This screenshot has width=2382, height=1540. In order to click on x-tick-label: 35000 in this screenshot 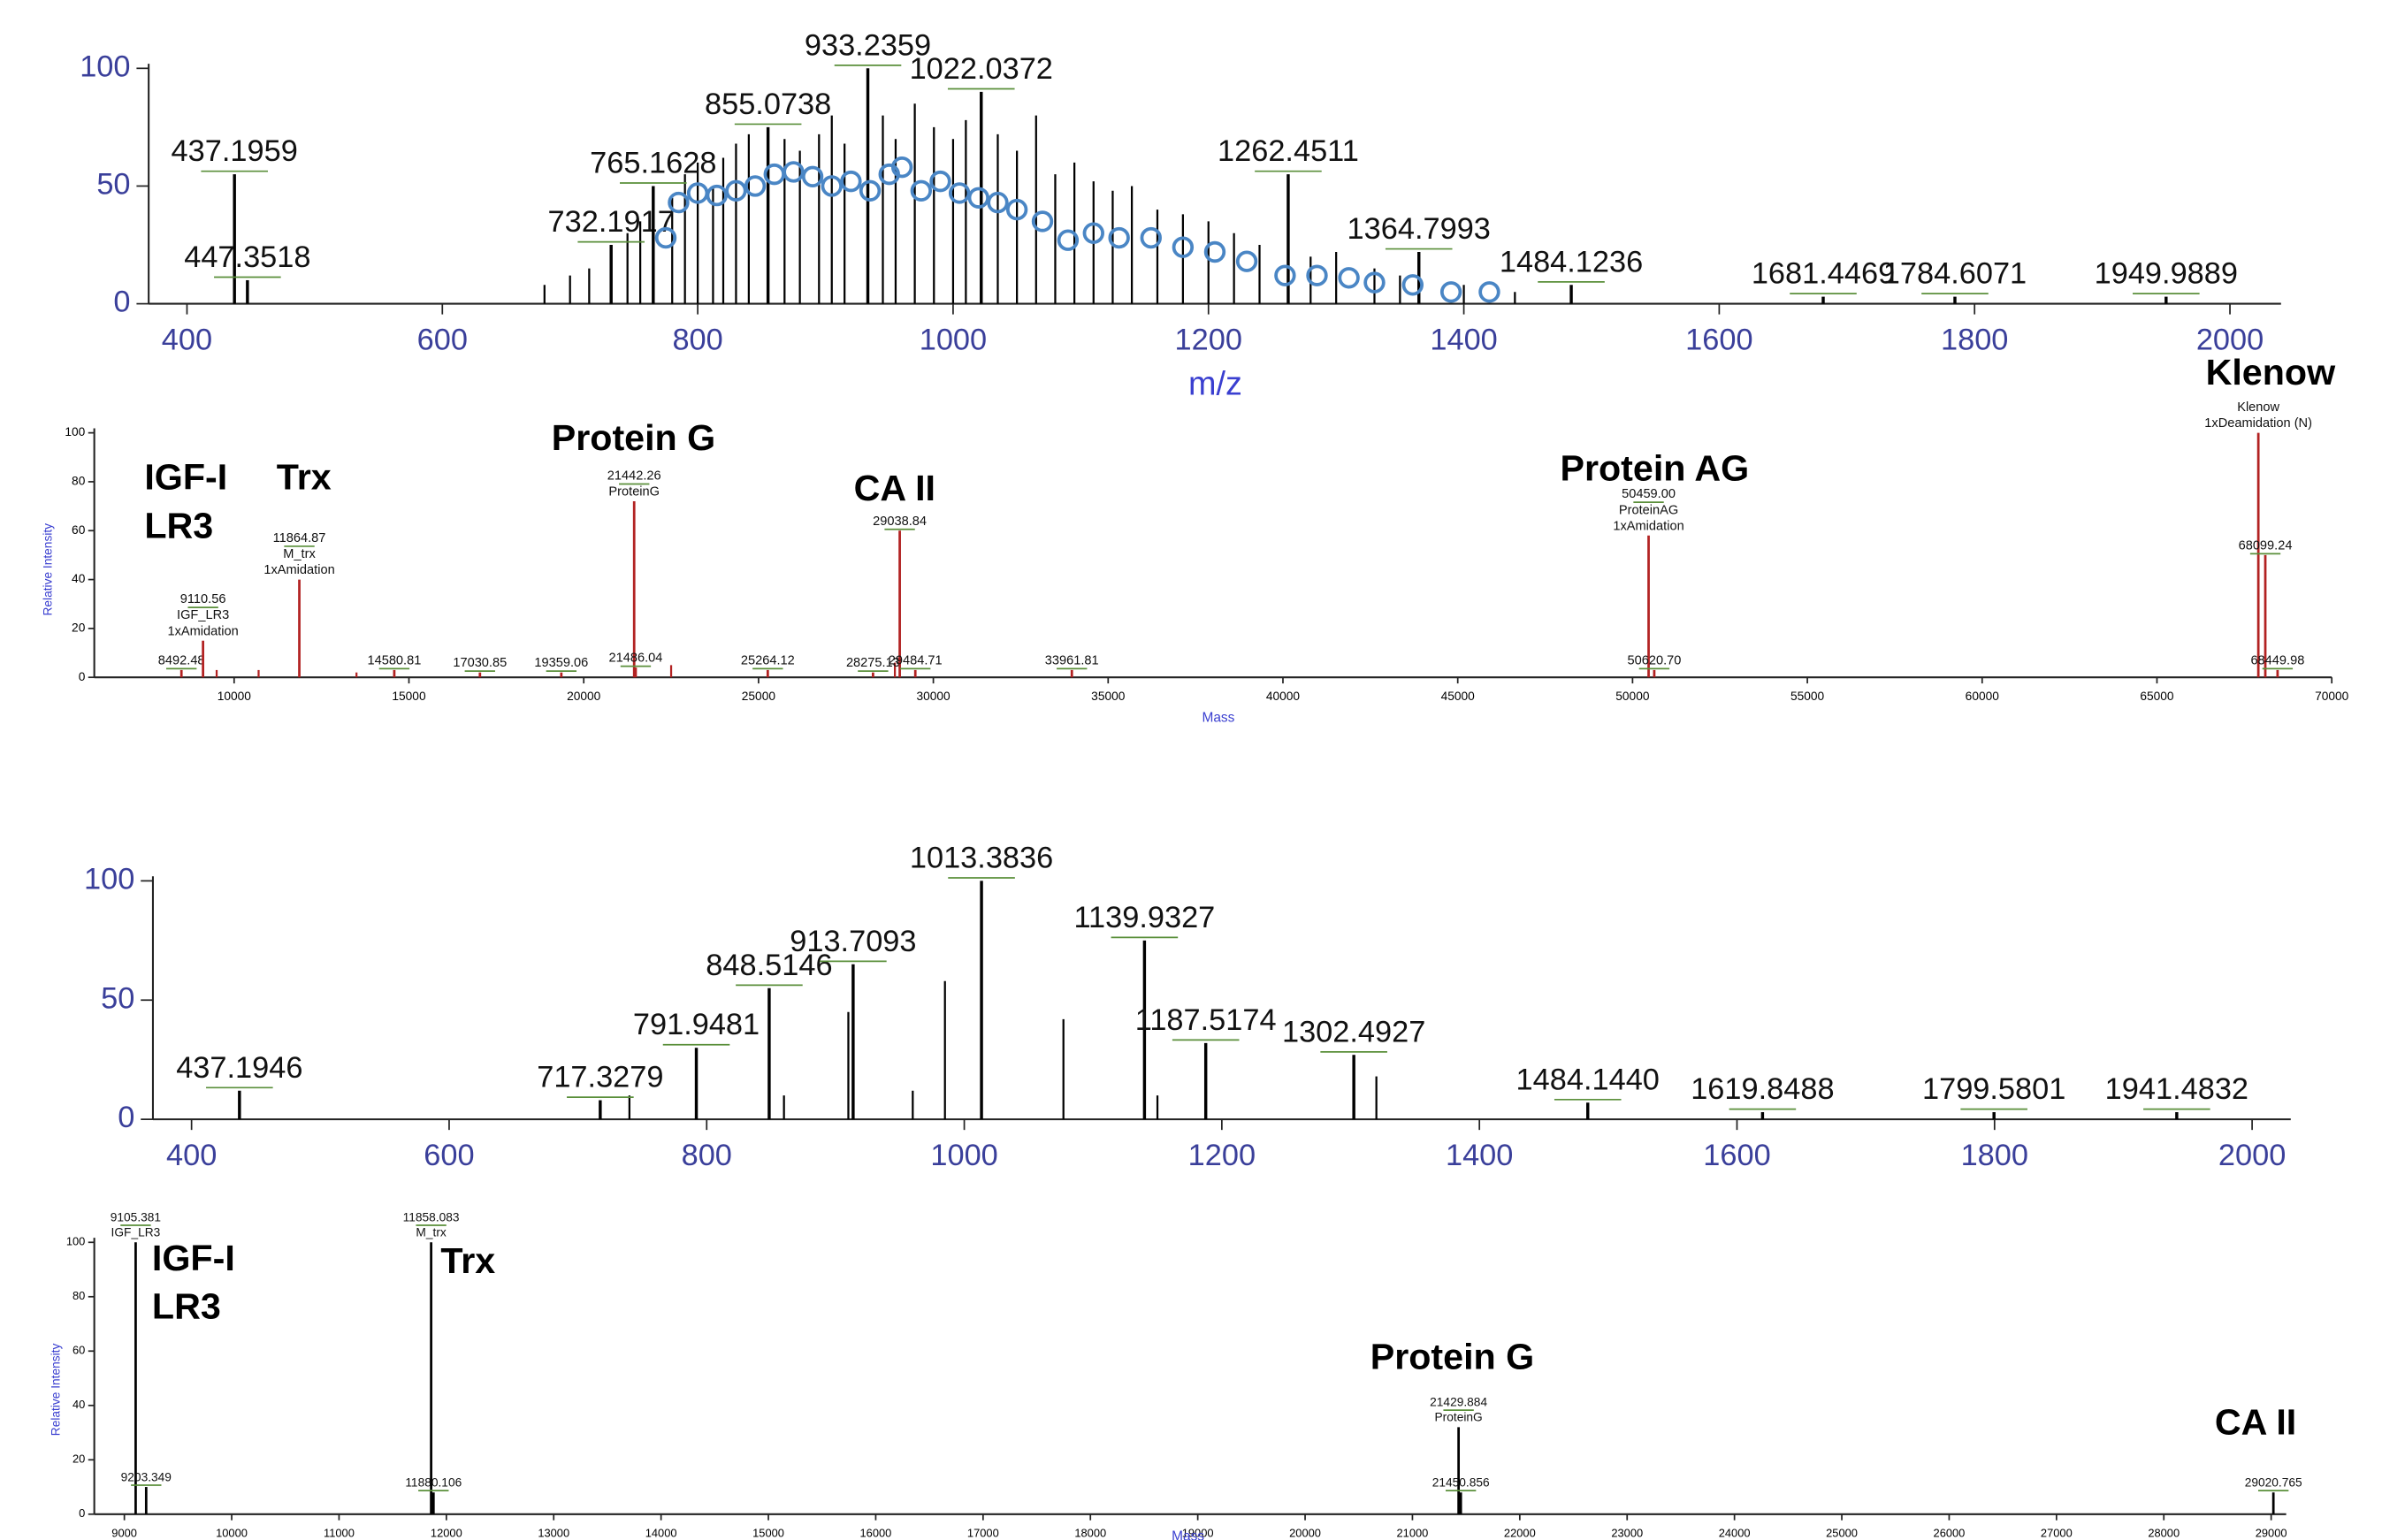, I will do `click(1108, 696)`.